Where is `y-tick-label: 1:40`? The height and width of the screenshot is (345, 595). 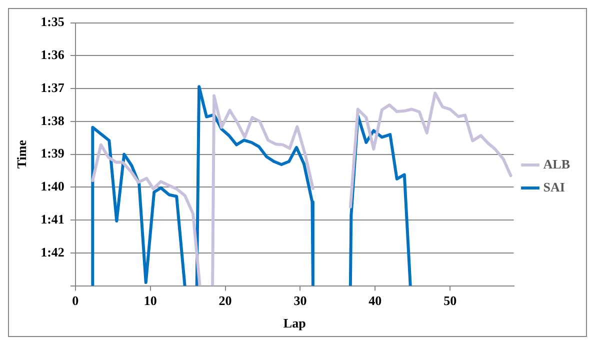
y-tick-label: 1:40 is located at coordinates (52, 186).